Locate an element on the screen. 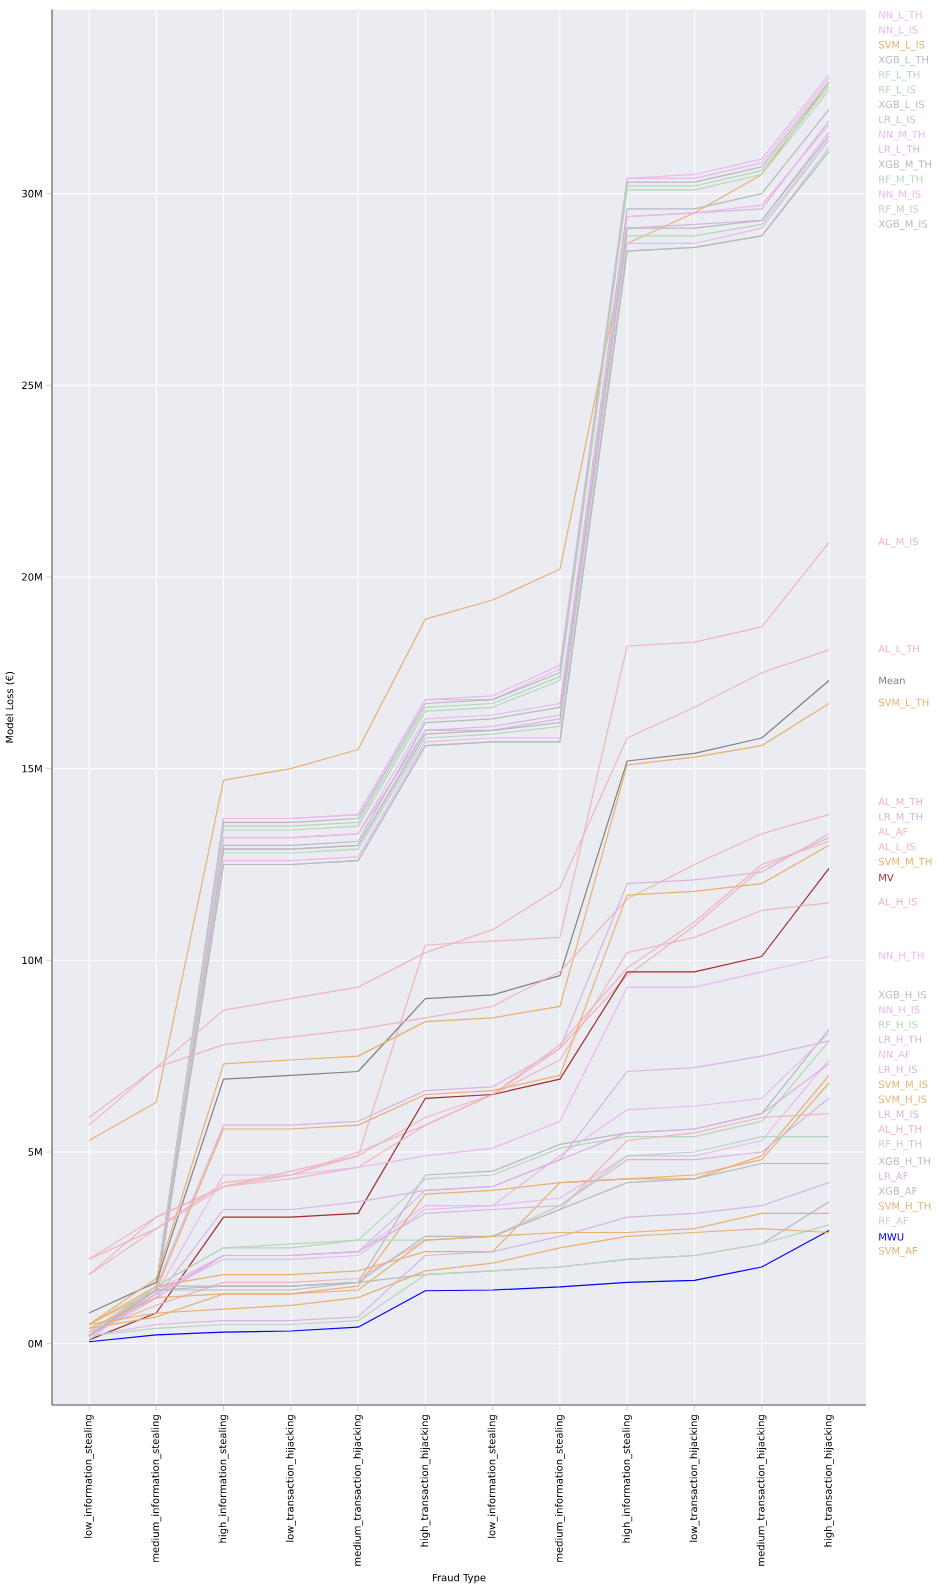  text: NN_L_IS is located at coordinates (898, 31).